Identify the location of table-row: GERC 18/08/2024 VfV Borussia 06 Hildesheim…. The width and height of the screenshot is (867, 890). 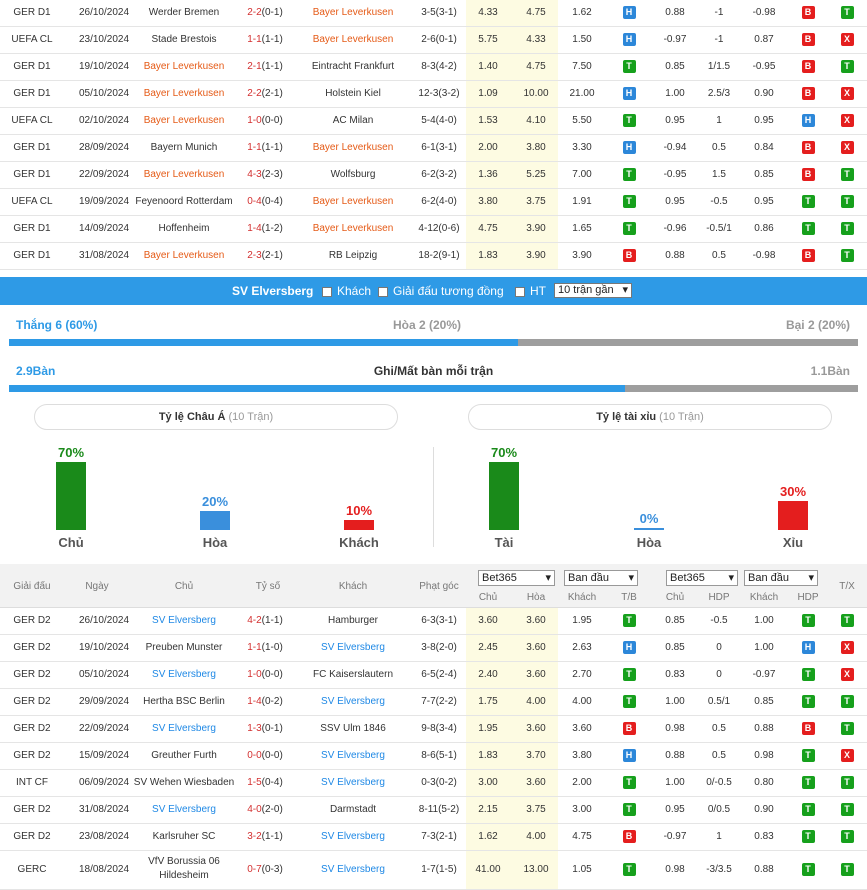
(433, 870).